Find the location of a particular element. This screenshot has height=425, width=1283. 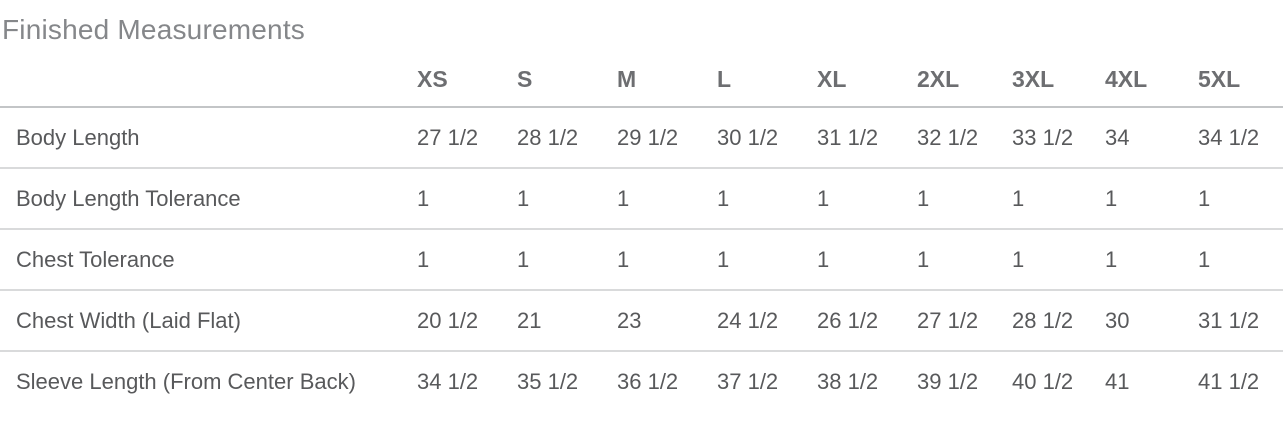

size-column-header-l: L is located at coordinates (767, 78).